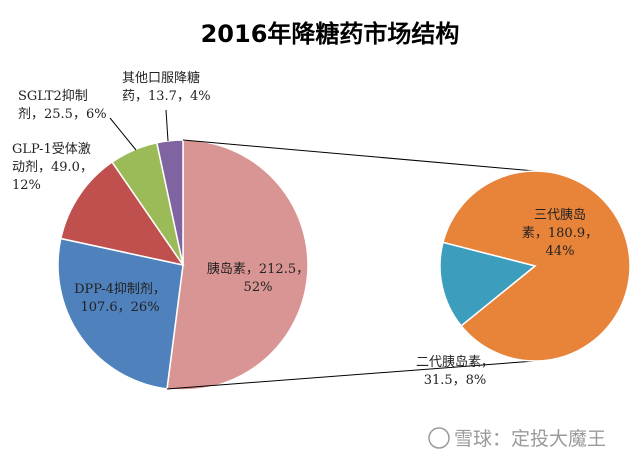  Describe the element at coordinates (62, 114) in the screenshot. I see `slice-sglt2抑制剂-label-line: 剂，25.5，6%` at that location.